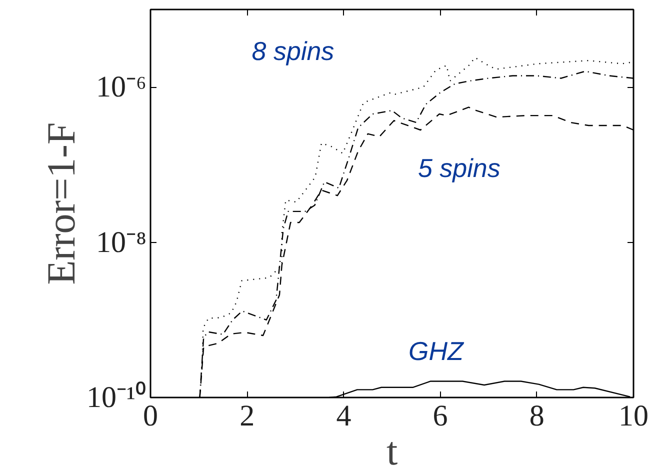  Describe the element at coordinates (344, 416) in the screenshot. I see `x-tick-label: 4` at that location.